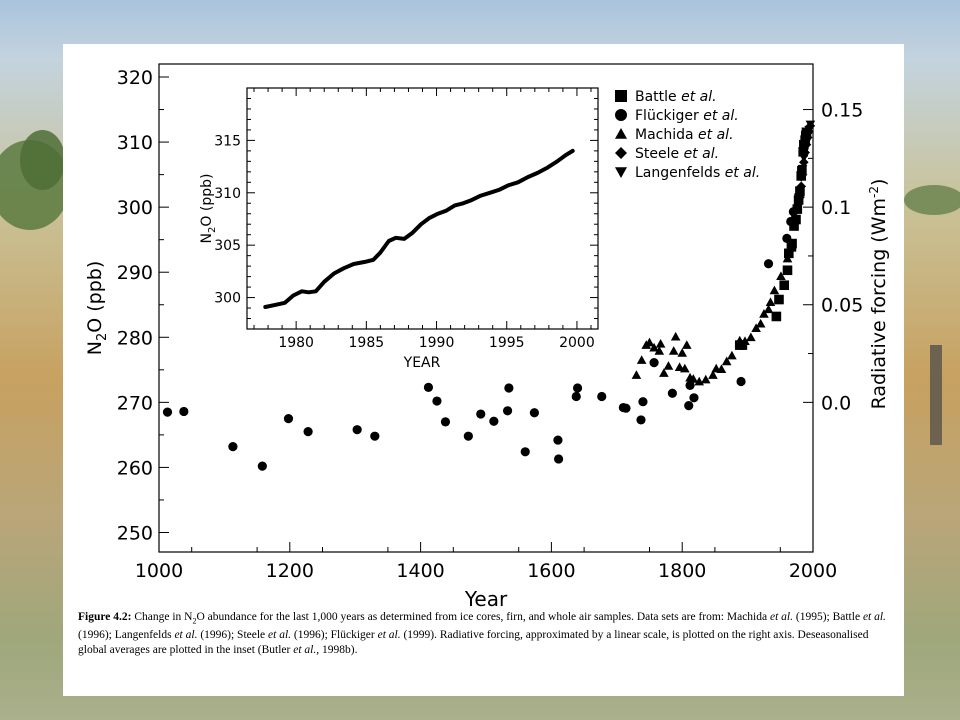 The height and width of the screenshot is (720, 960). I want to click on x-tick-label: 1400, so click(420, 571).